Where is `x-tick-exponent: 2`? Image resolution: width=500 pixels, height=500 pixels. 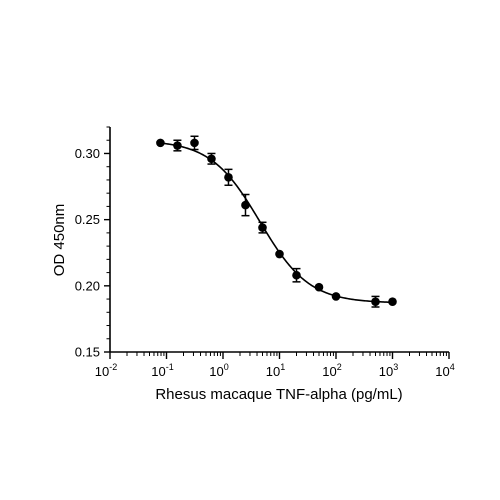 x-tick-exponent: 2 is located at coordinates (339, 367).